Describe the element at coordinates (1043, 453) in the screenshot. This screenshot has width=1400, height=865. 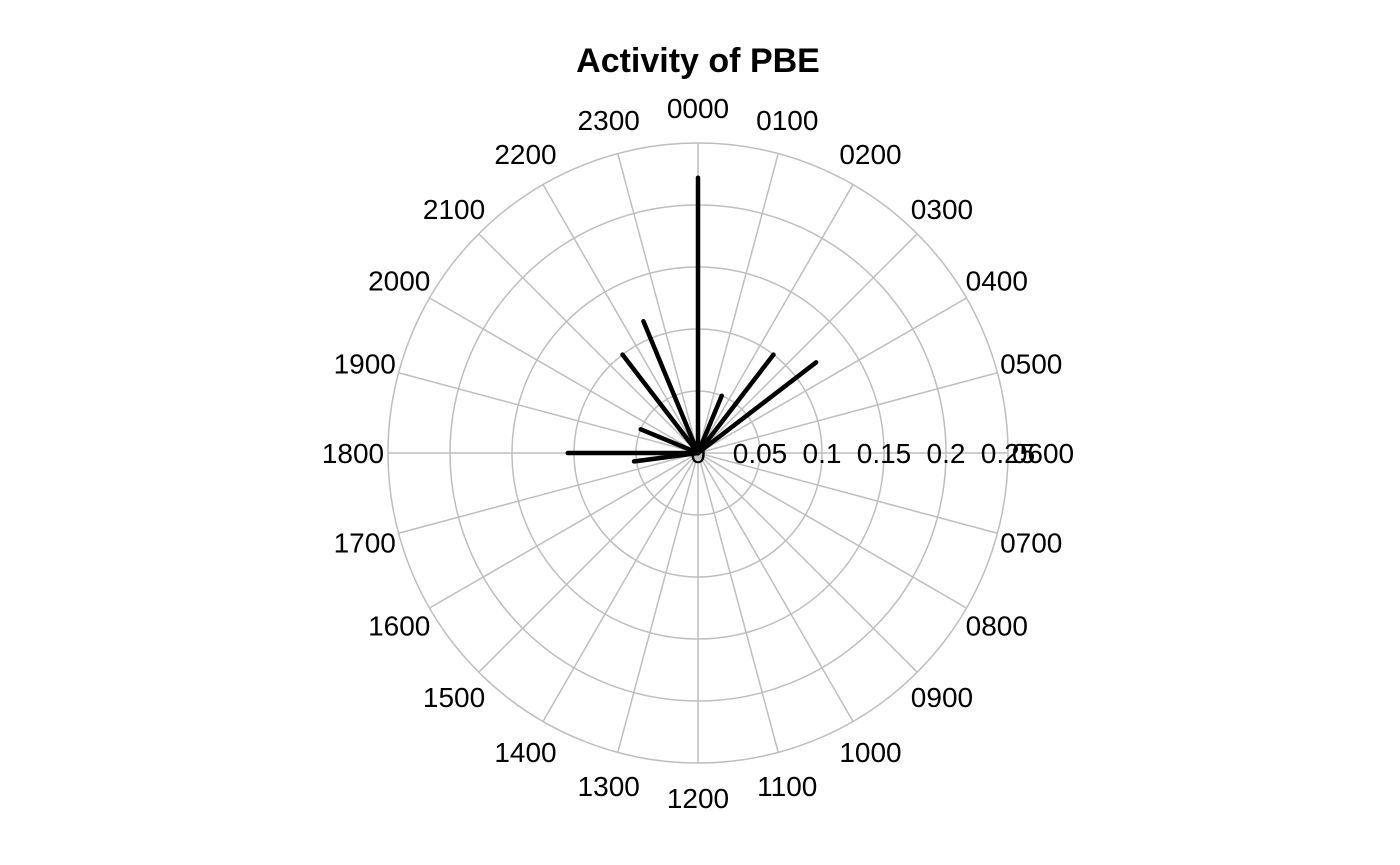
I see `hour-label: 0600` at that location.